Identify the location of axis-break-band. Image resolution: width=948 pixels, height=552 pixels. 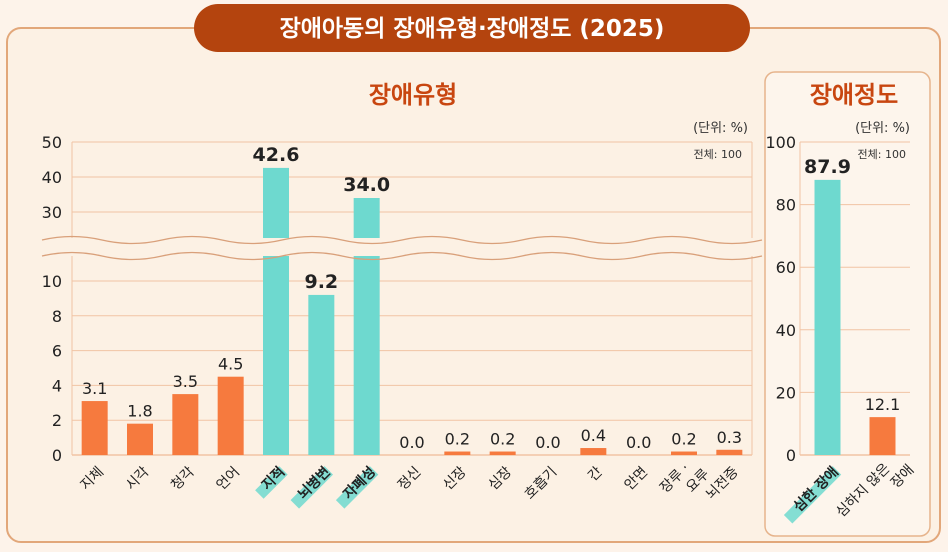
(402, 247).